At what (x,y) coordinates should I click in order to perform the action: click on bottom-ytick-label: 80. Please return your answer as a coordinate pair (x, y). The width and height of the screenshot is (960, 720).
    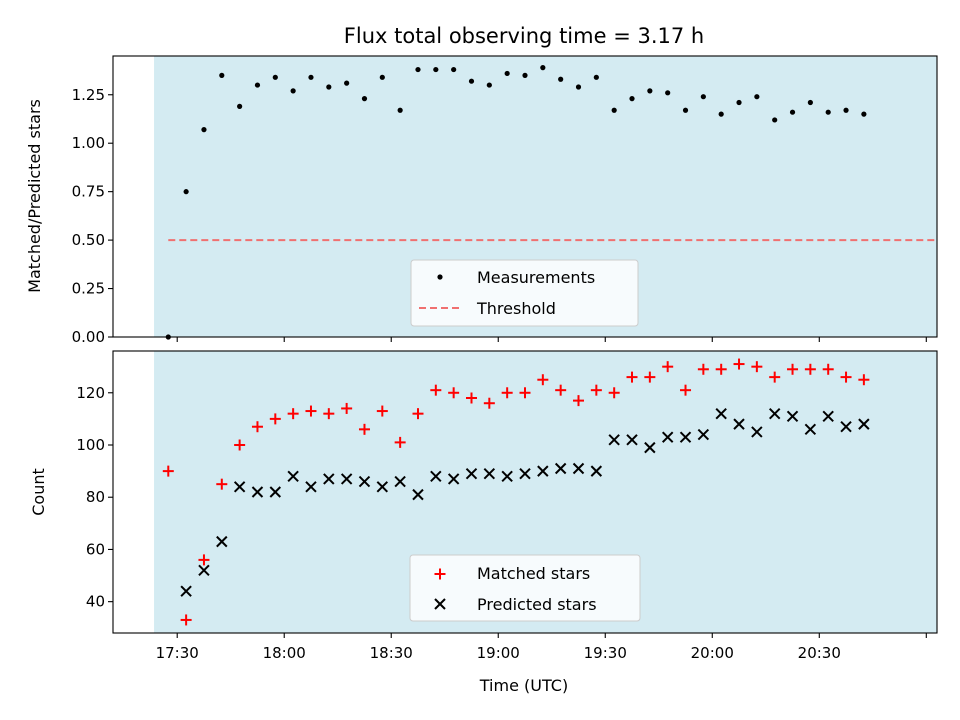
    Looking at the image, I should click on (95, 497).